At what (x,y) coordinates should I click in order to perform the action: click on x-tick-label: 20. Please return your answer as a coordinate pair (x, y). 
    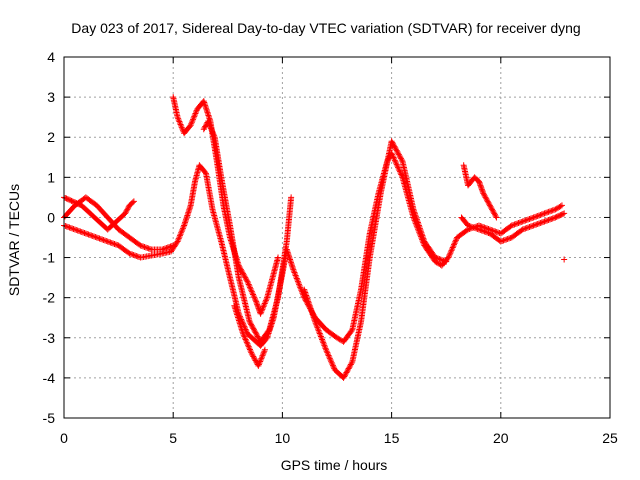
    Looking at the image, I should click on (501, 438).